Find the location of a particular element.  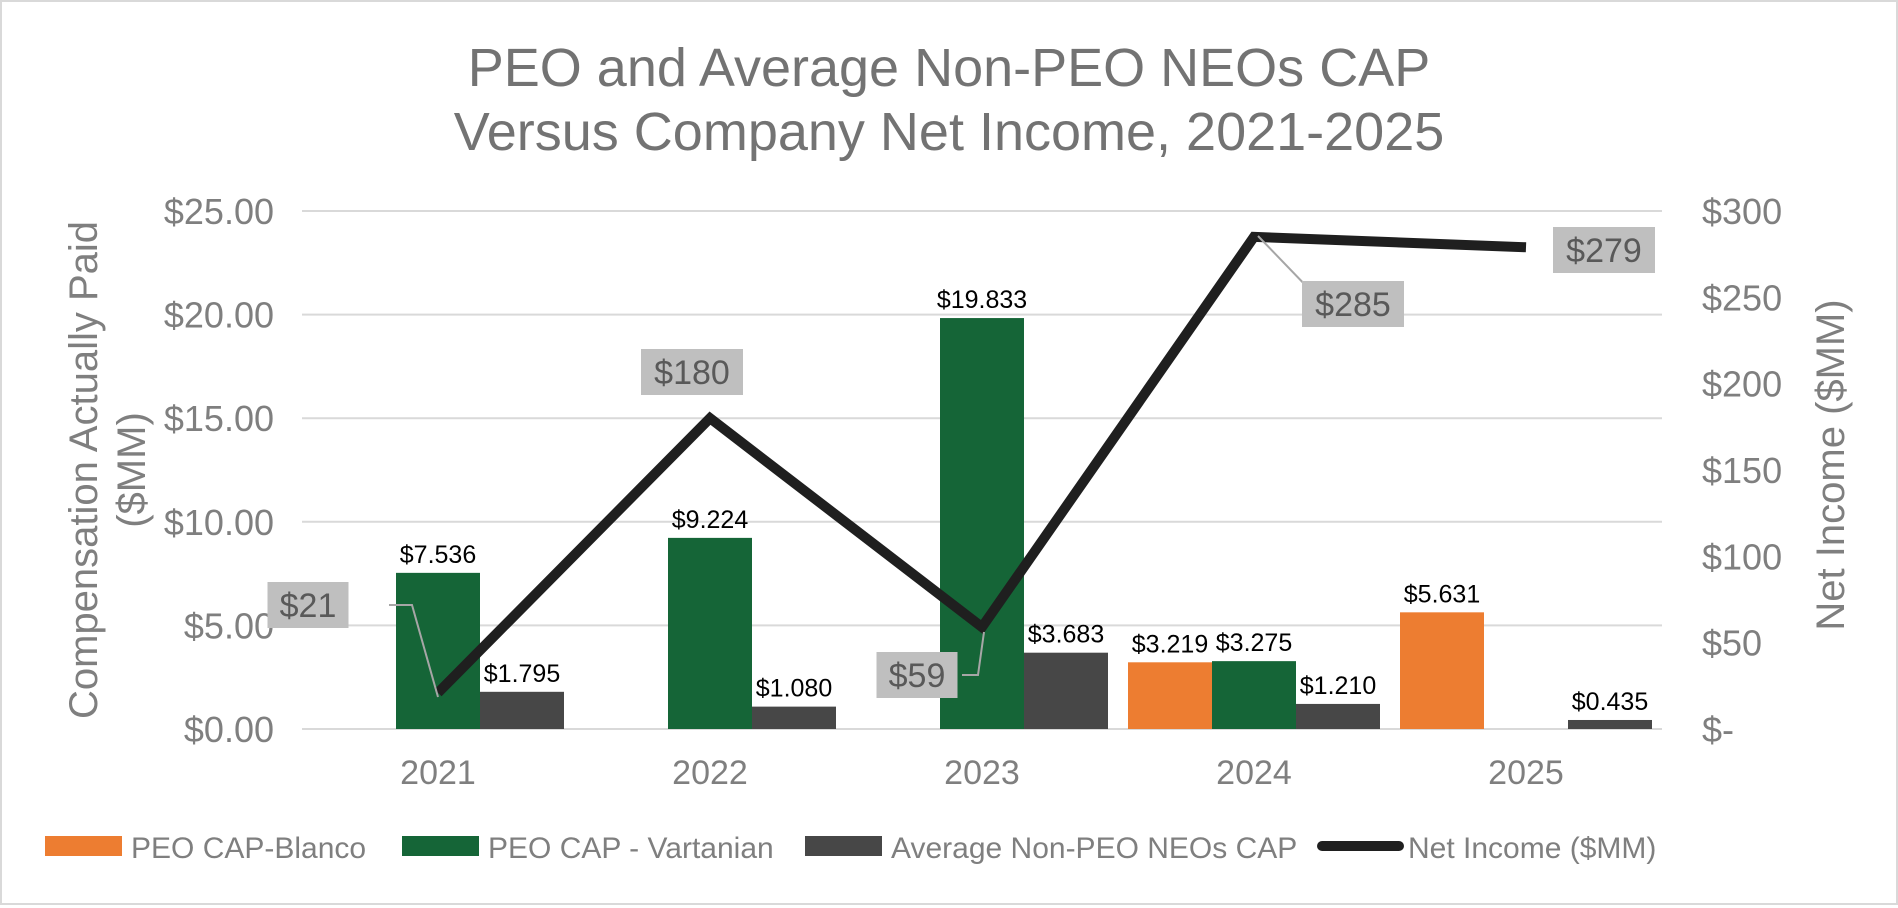

x-tick-label: 2022 is located at coordinates (710, 773).